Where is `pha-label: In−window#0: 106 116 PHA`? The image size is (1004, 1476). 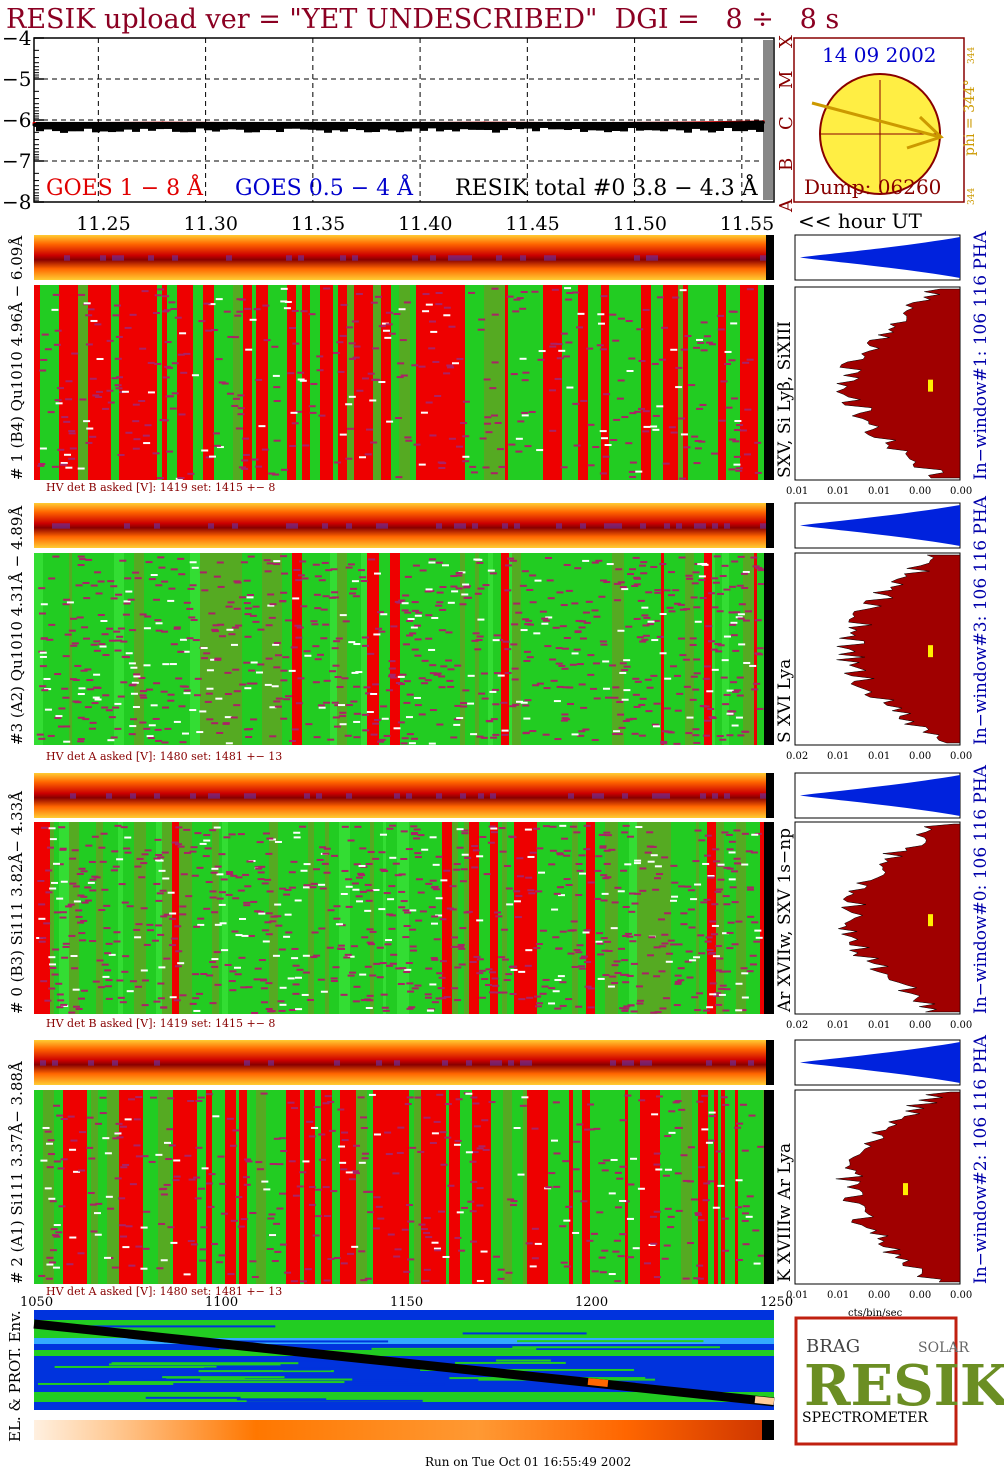
pha-label: In−window#0: 106 116 PHA is located at coordinates (981, 889).